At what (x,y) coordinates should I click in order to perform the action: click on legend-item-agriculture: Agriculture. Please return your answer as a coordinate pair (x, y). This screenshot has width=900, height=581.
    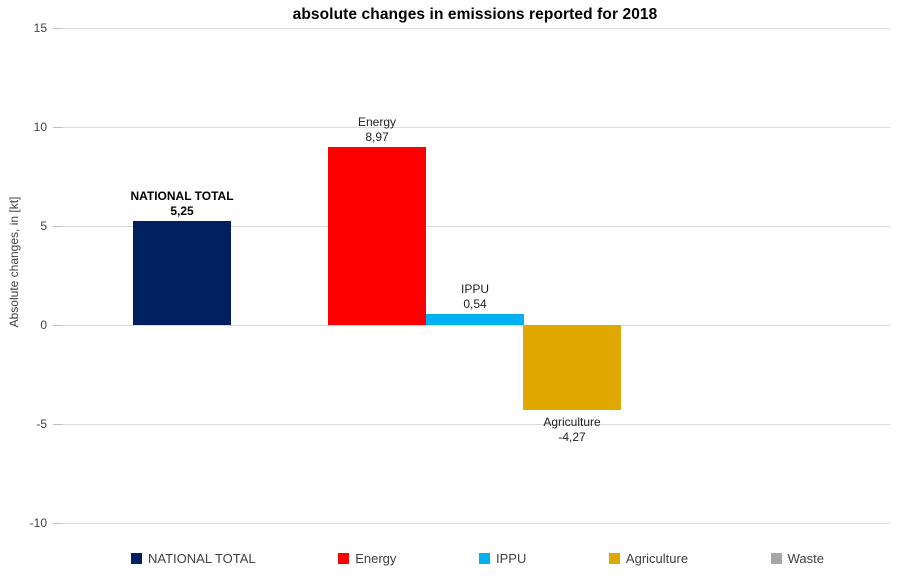
    Looking at the image, I should click on (648, 558).